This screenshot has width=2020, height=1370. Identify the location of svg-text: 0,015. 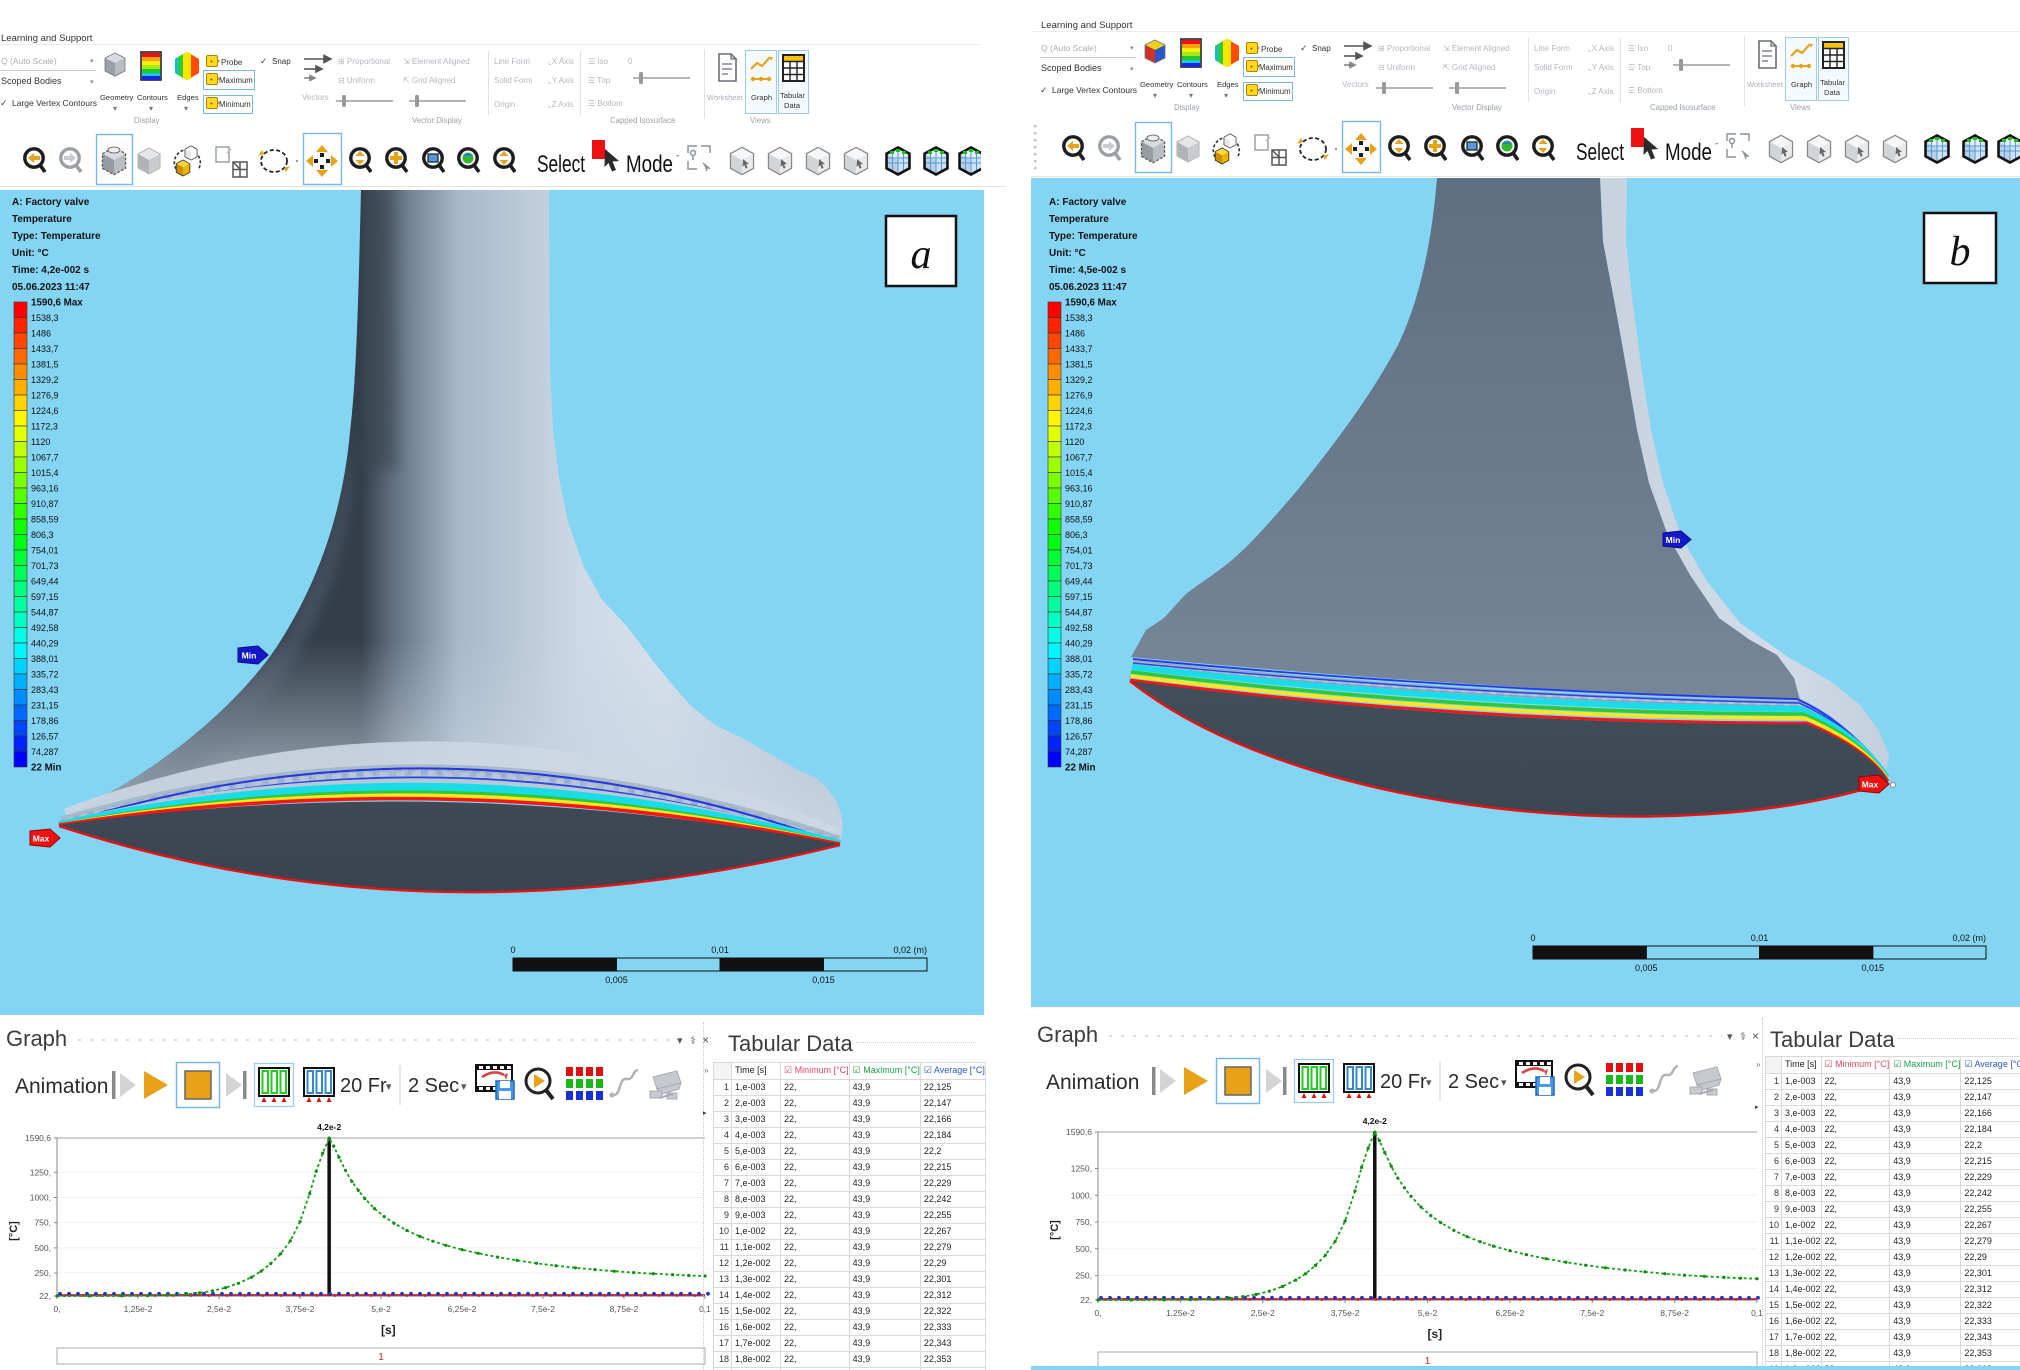
(823, 980).